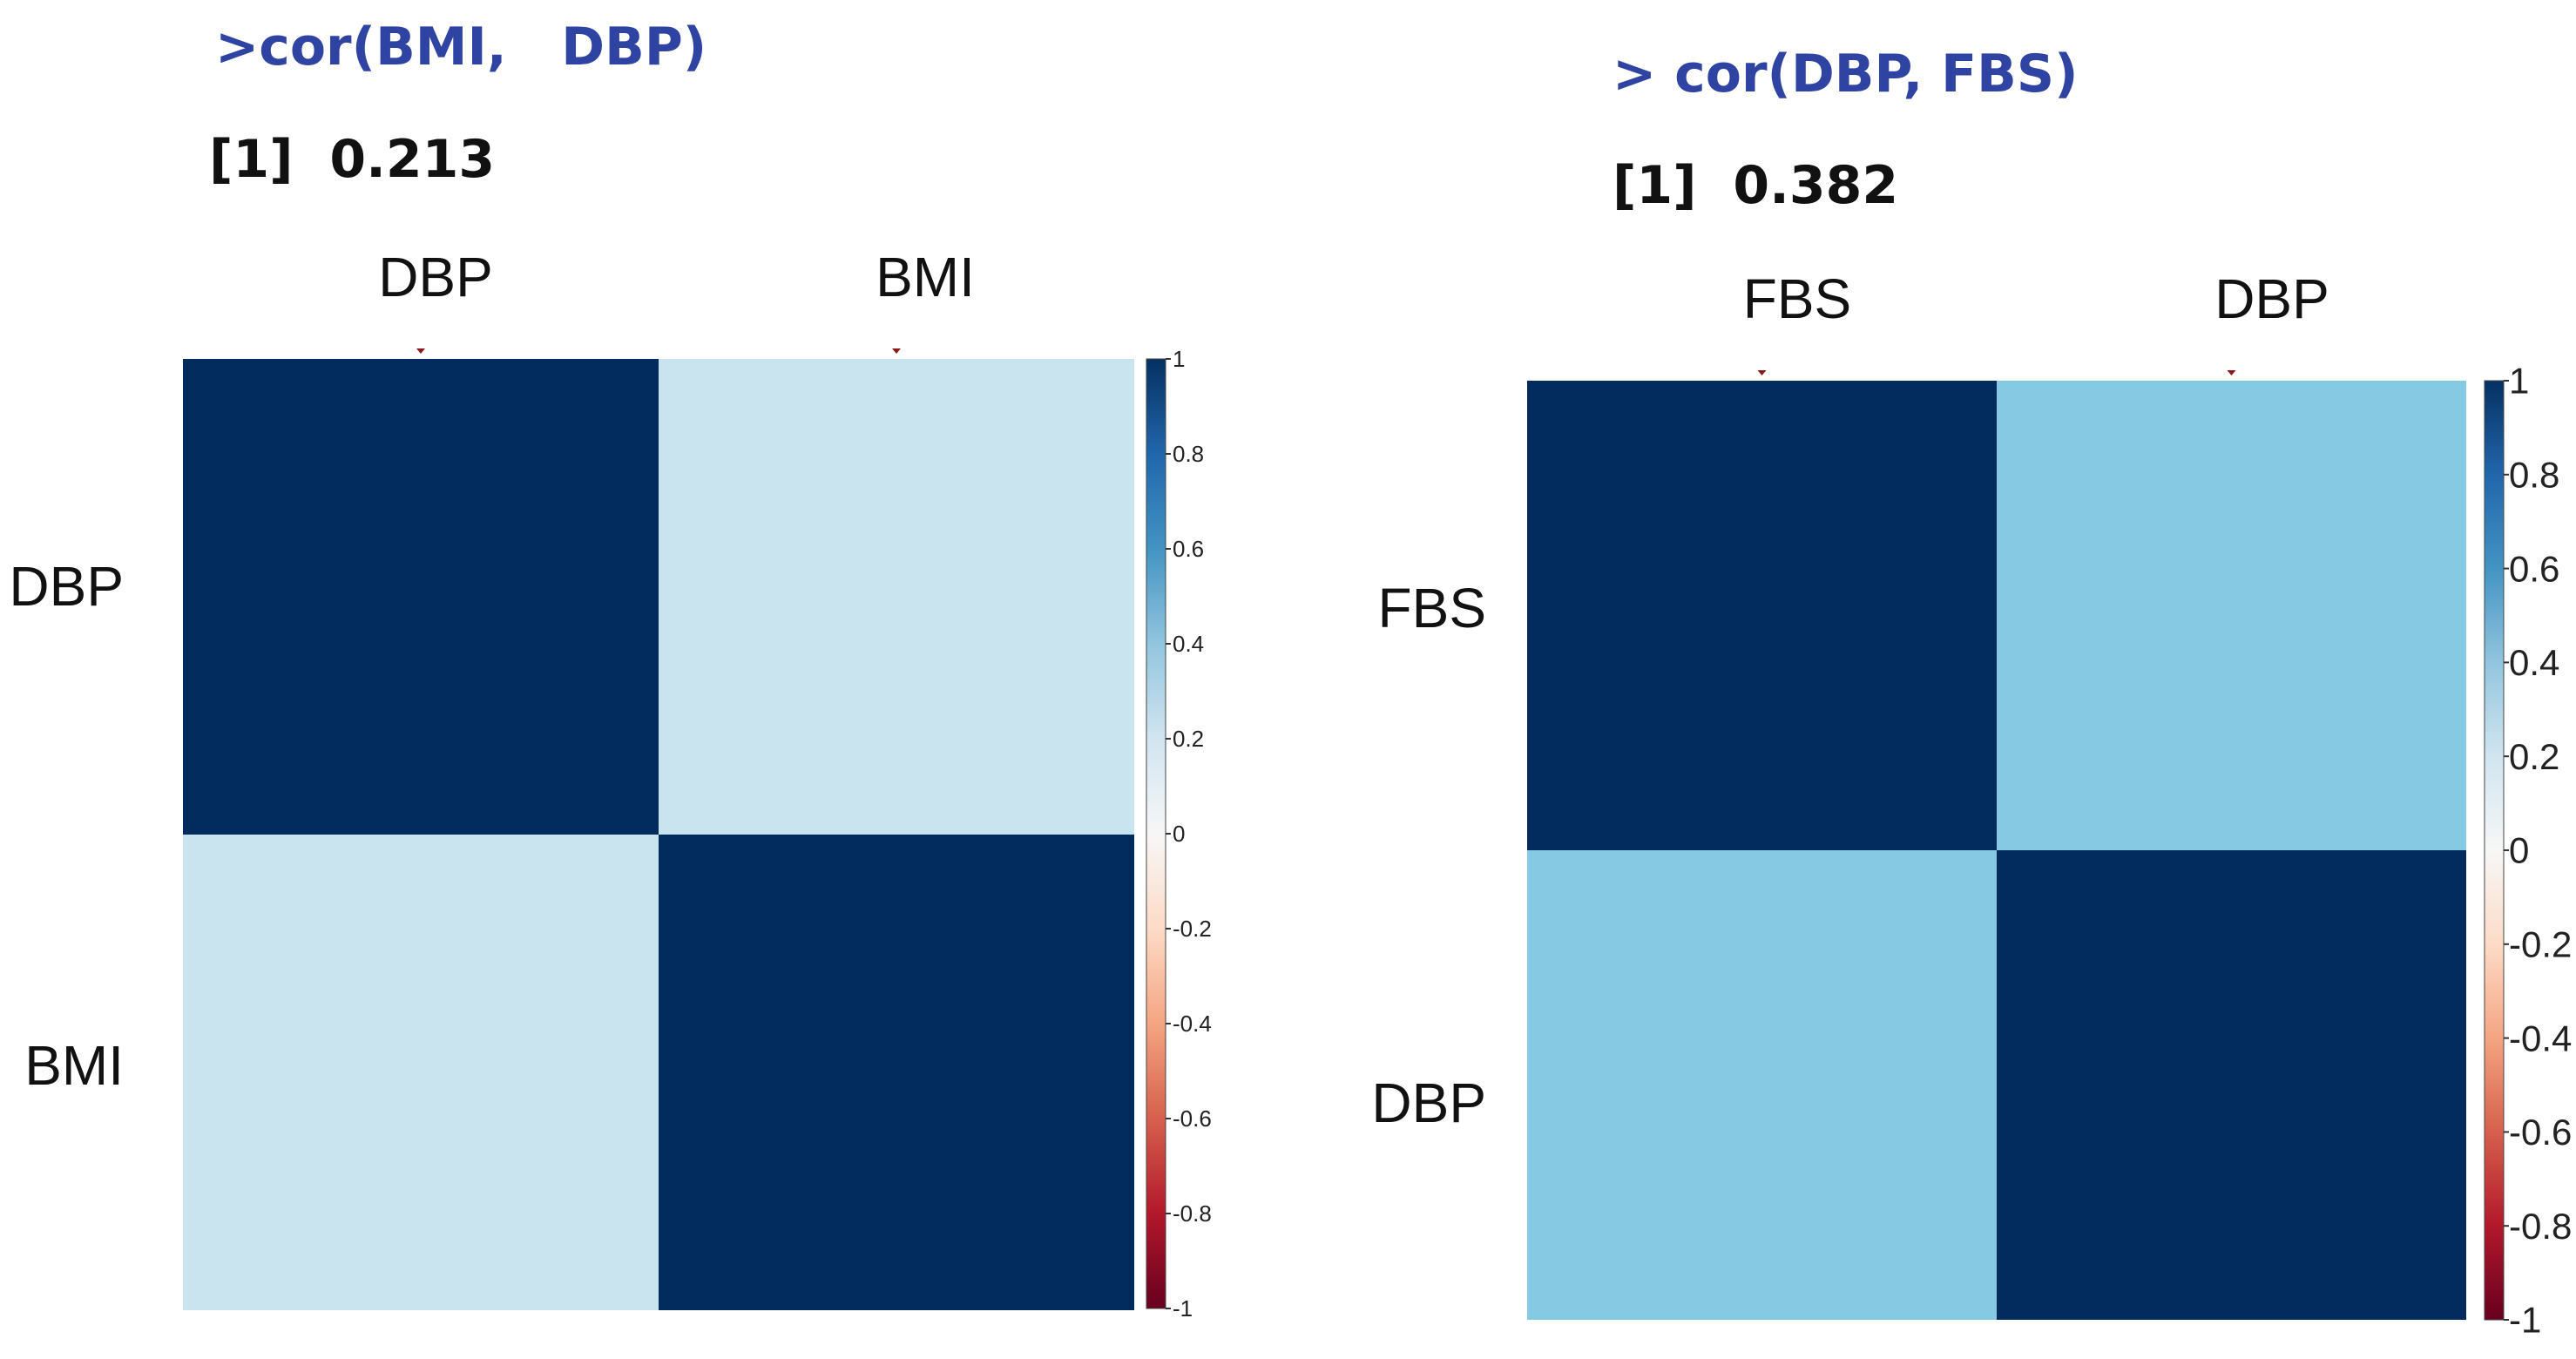 This screenshot has height=1359, width=2576. Describe the element at coordinates (2231, 616) in the screenshot. I see `heatmap-cell-fbs-dbp` at that location.